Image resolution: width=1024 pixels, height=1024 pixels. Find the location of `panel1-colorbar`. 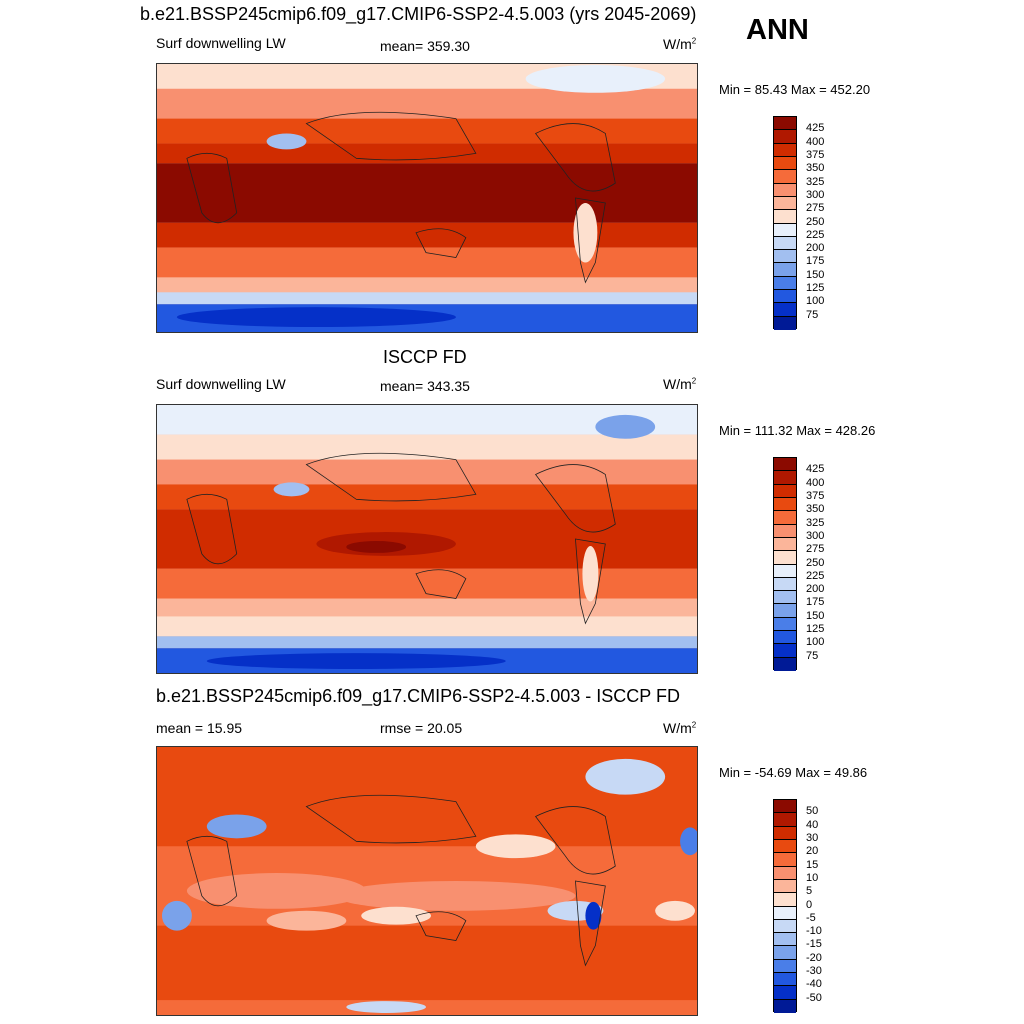

panel1-colorbar is located at coordinates (785, 223).